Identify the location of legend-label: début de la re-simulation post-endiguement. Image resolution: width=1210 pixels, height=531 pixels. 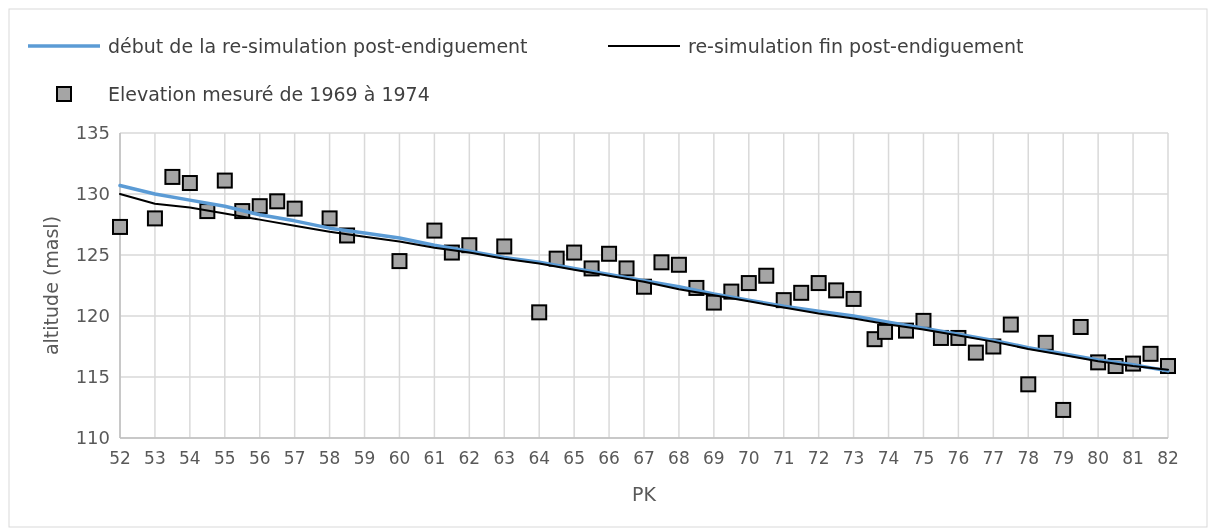
(318, 45).